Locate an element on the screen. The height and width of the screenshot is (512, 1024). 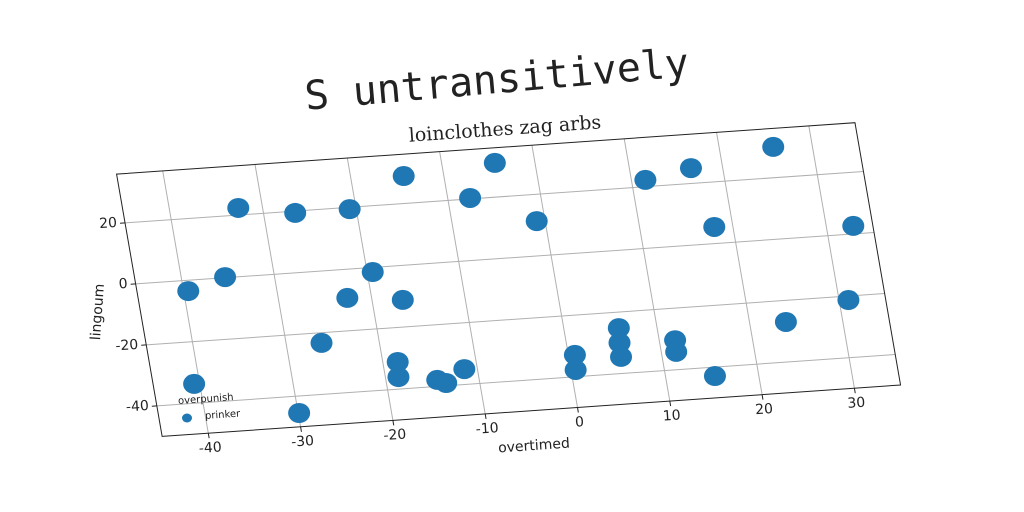
legend-marker is located at coordinates (187, 418).